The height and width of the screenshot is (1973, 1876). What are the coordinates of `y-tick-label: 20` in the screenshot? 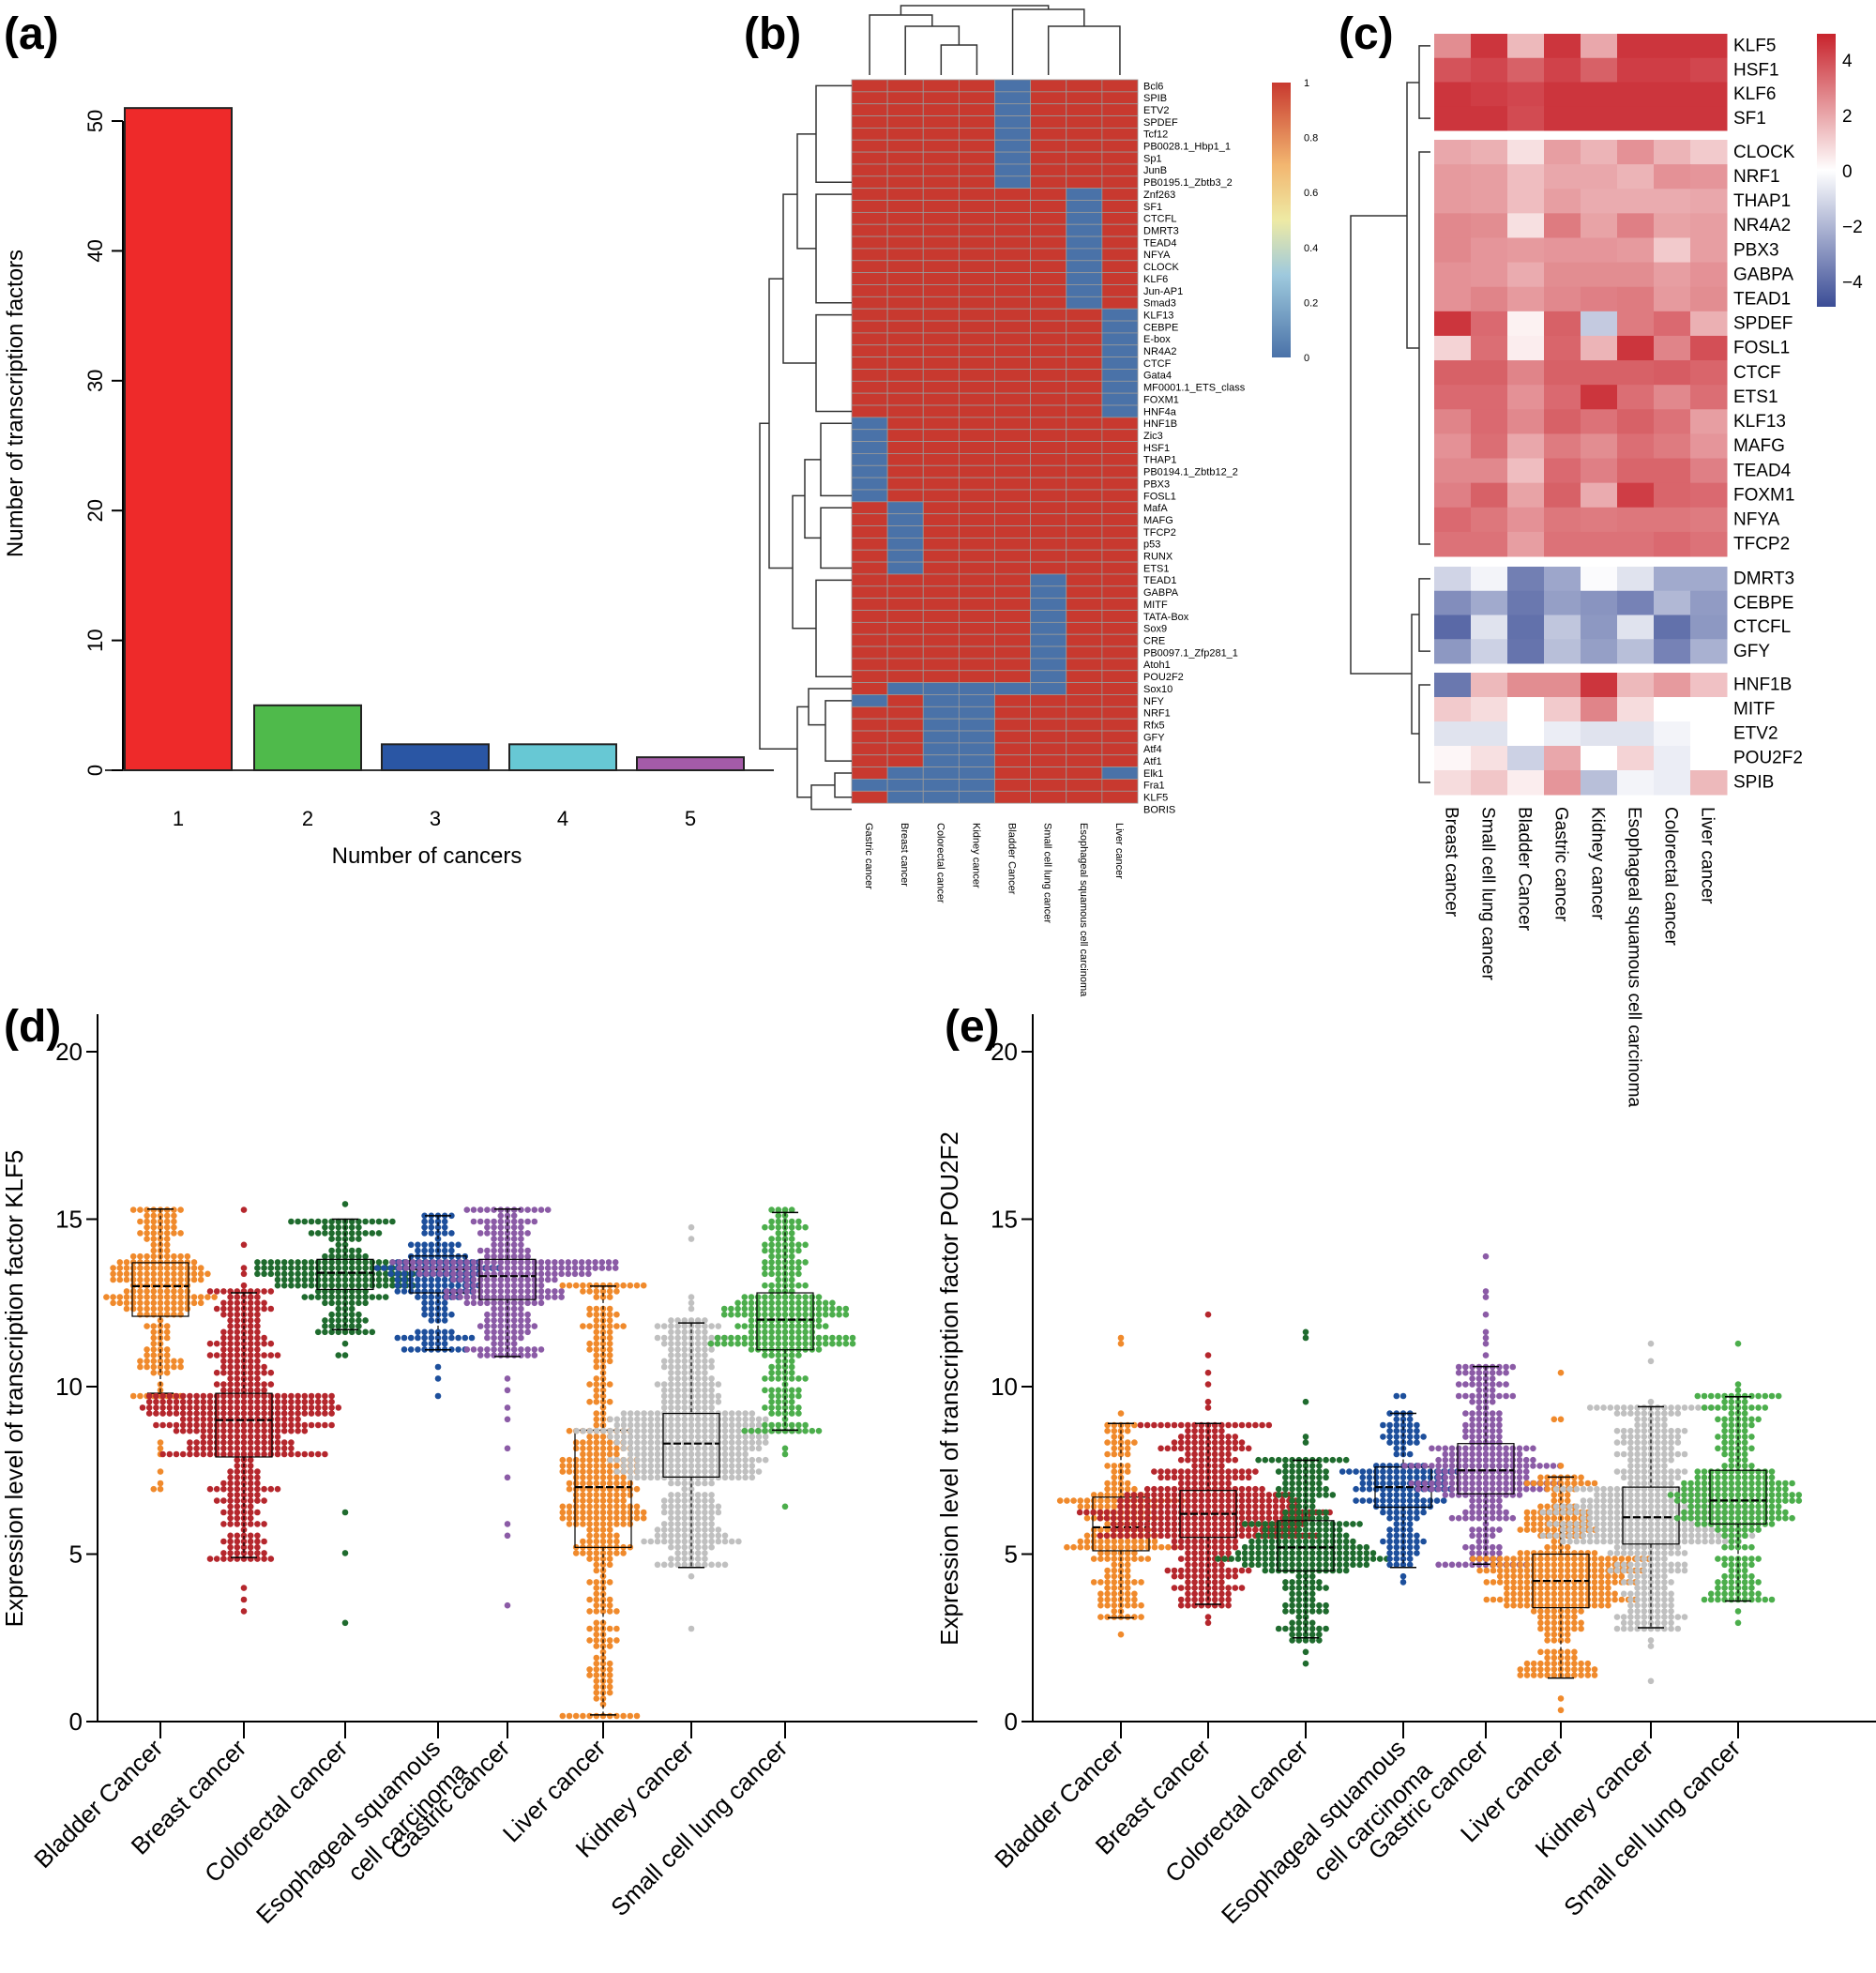 It's located at (95, 511).